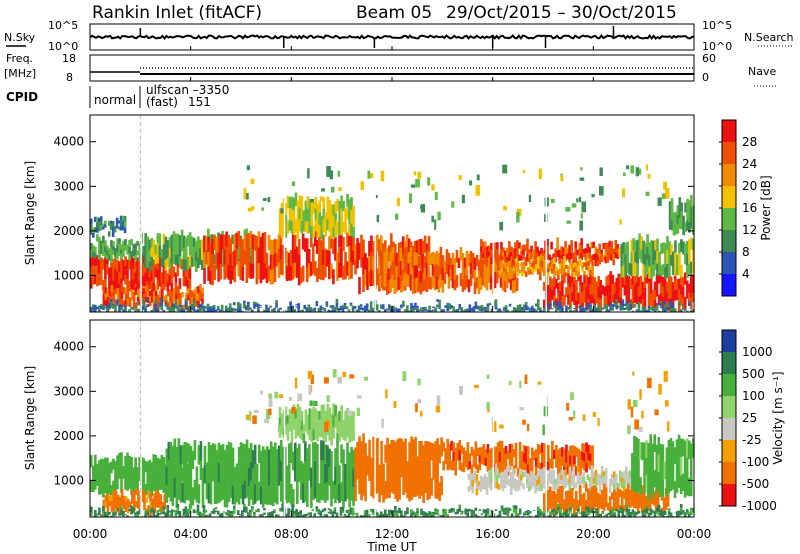 This screenshot has width=800, height=554. Describe the element at coordinates (766, 207) in the screenshot. I see `power-colorbar-label: Power [dB]` at that location.